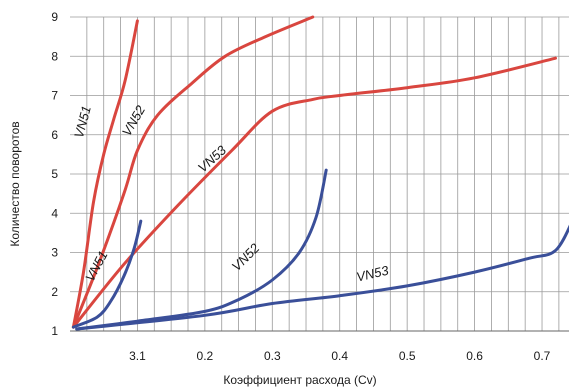  I want to click on y-tick-labels: 1 2 3 4 5 6 7 8 9, so click(54, 174).